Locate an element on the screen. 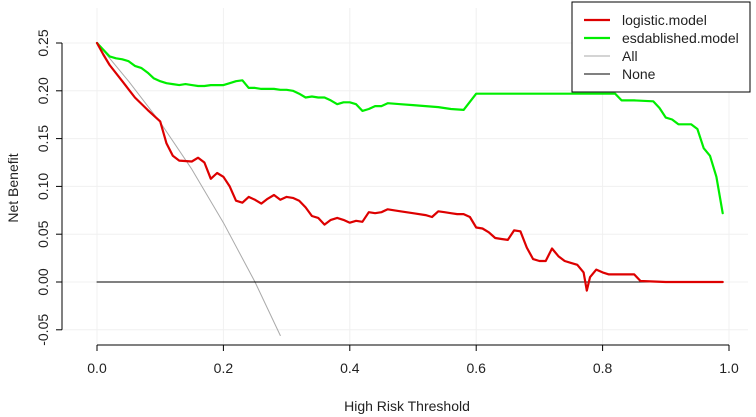 The image size is (756, 417). y-tick-label: 0.05 is located at coordinates (43, 233).